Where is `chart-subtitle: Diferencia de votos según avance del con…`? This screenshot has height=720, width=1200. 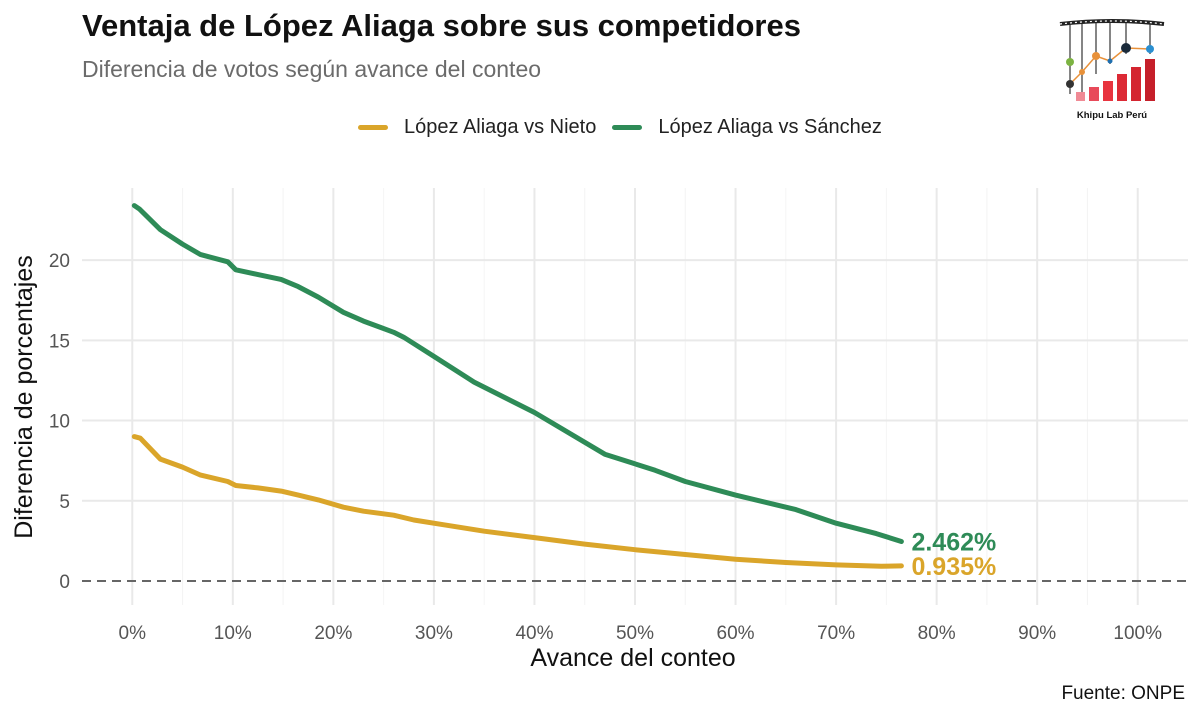
chart-subtitle: Diferencia de votos según avance del con… is located at coordinates (312, 69).